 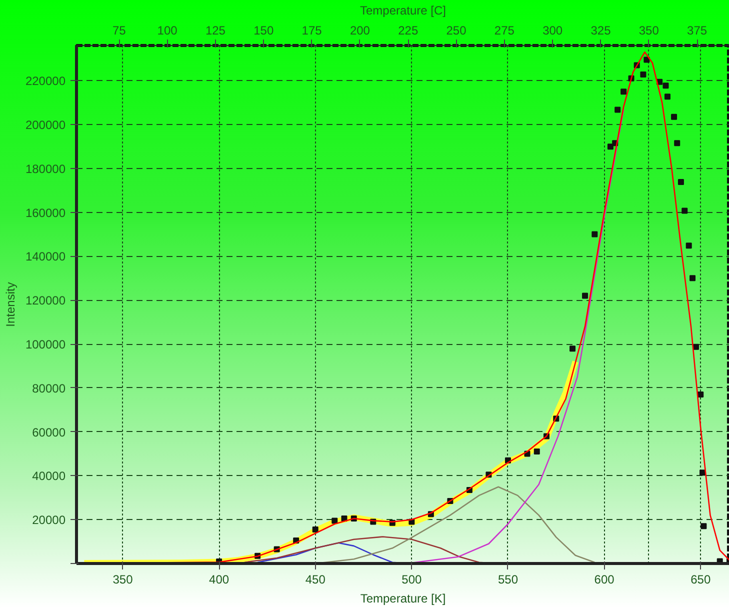 What do you see at coordinates (456, 31) in the screenshot?
I see `x2-tick-label: 250` at bounding box center [456, 31].